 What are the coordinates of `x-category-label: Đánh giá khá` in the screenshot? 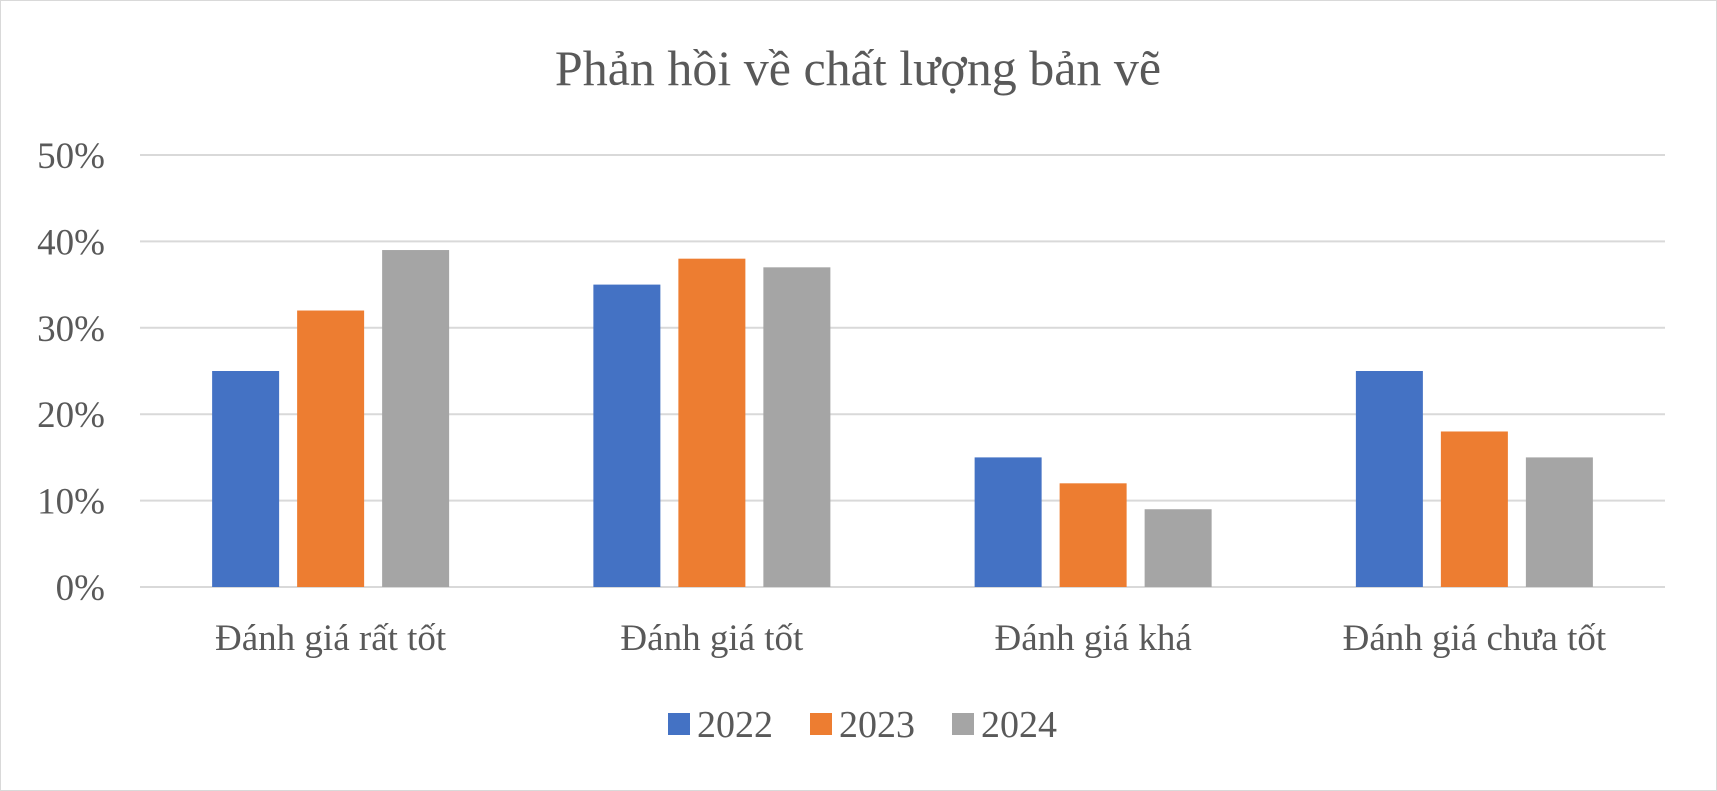 It's located at (1092, 638).